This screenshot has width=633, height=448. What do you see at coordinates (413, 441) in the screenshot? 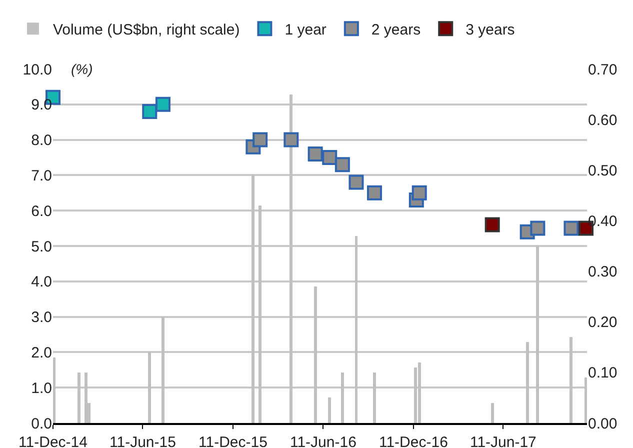
I see `x-tick-label: 11-Dec-16` at bounding box center [413, 441].